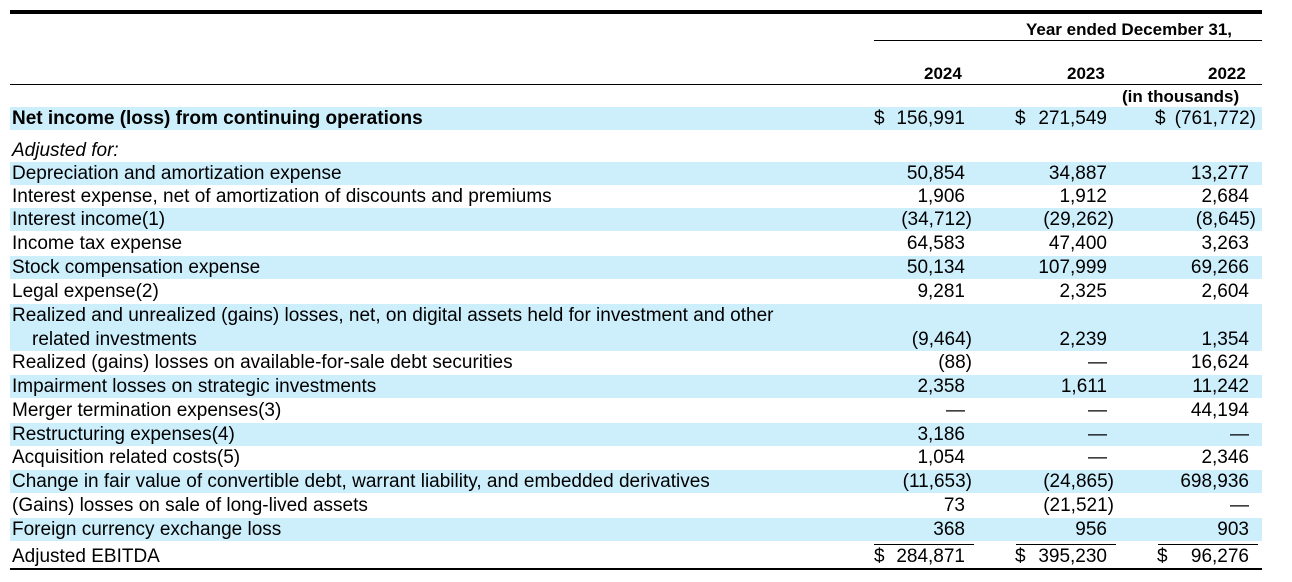 The image size is (1292, 582). I want to click on value-2024: 3,186, so click(941, 434).